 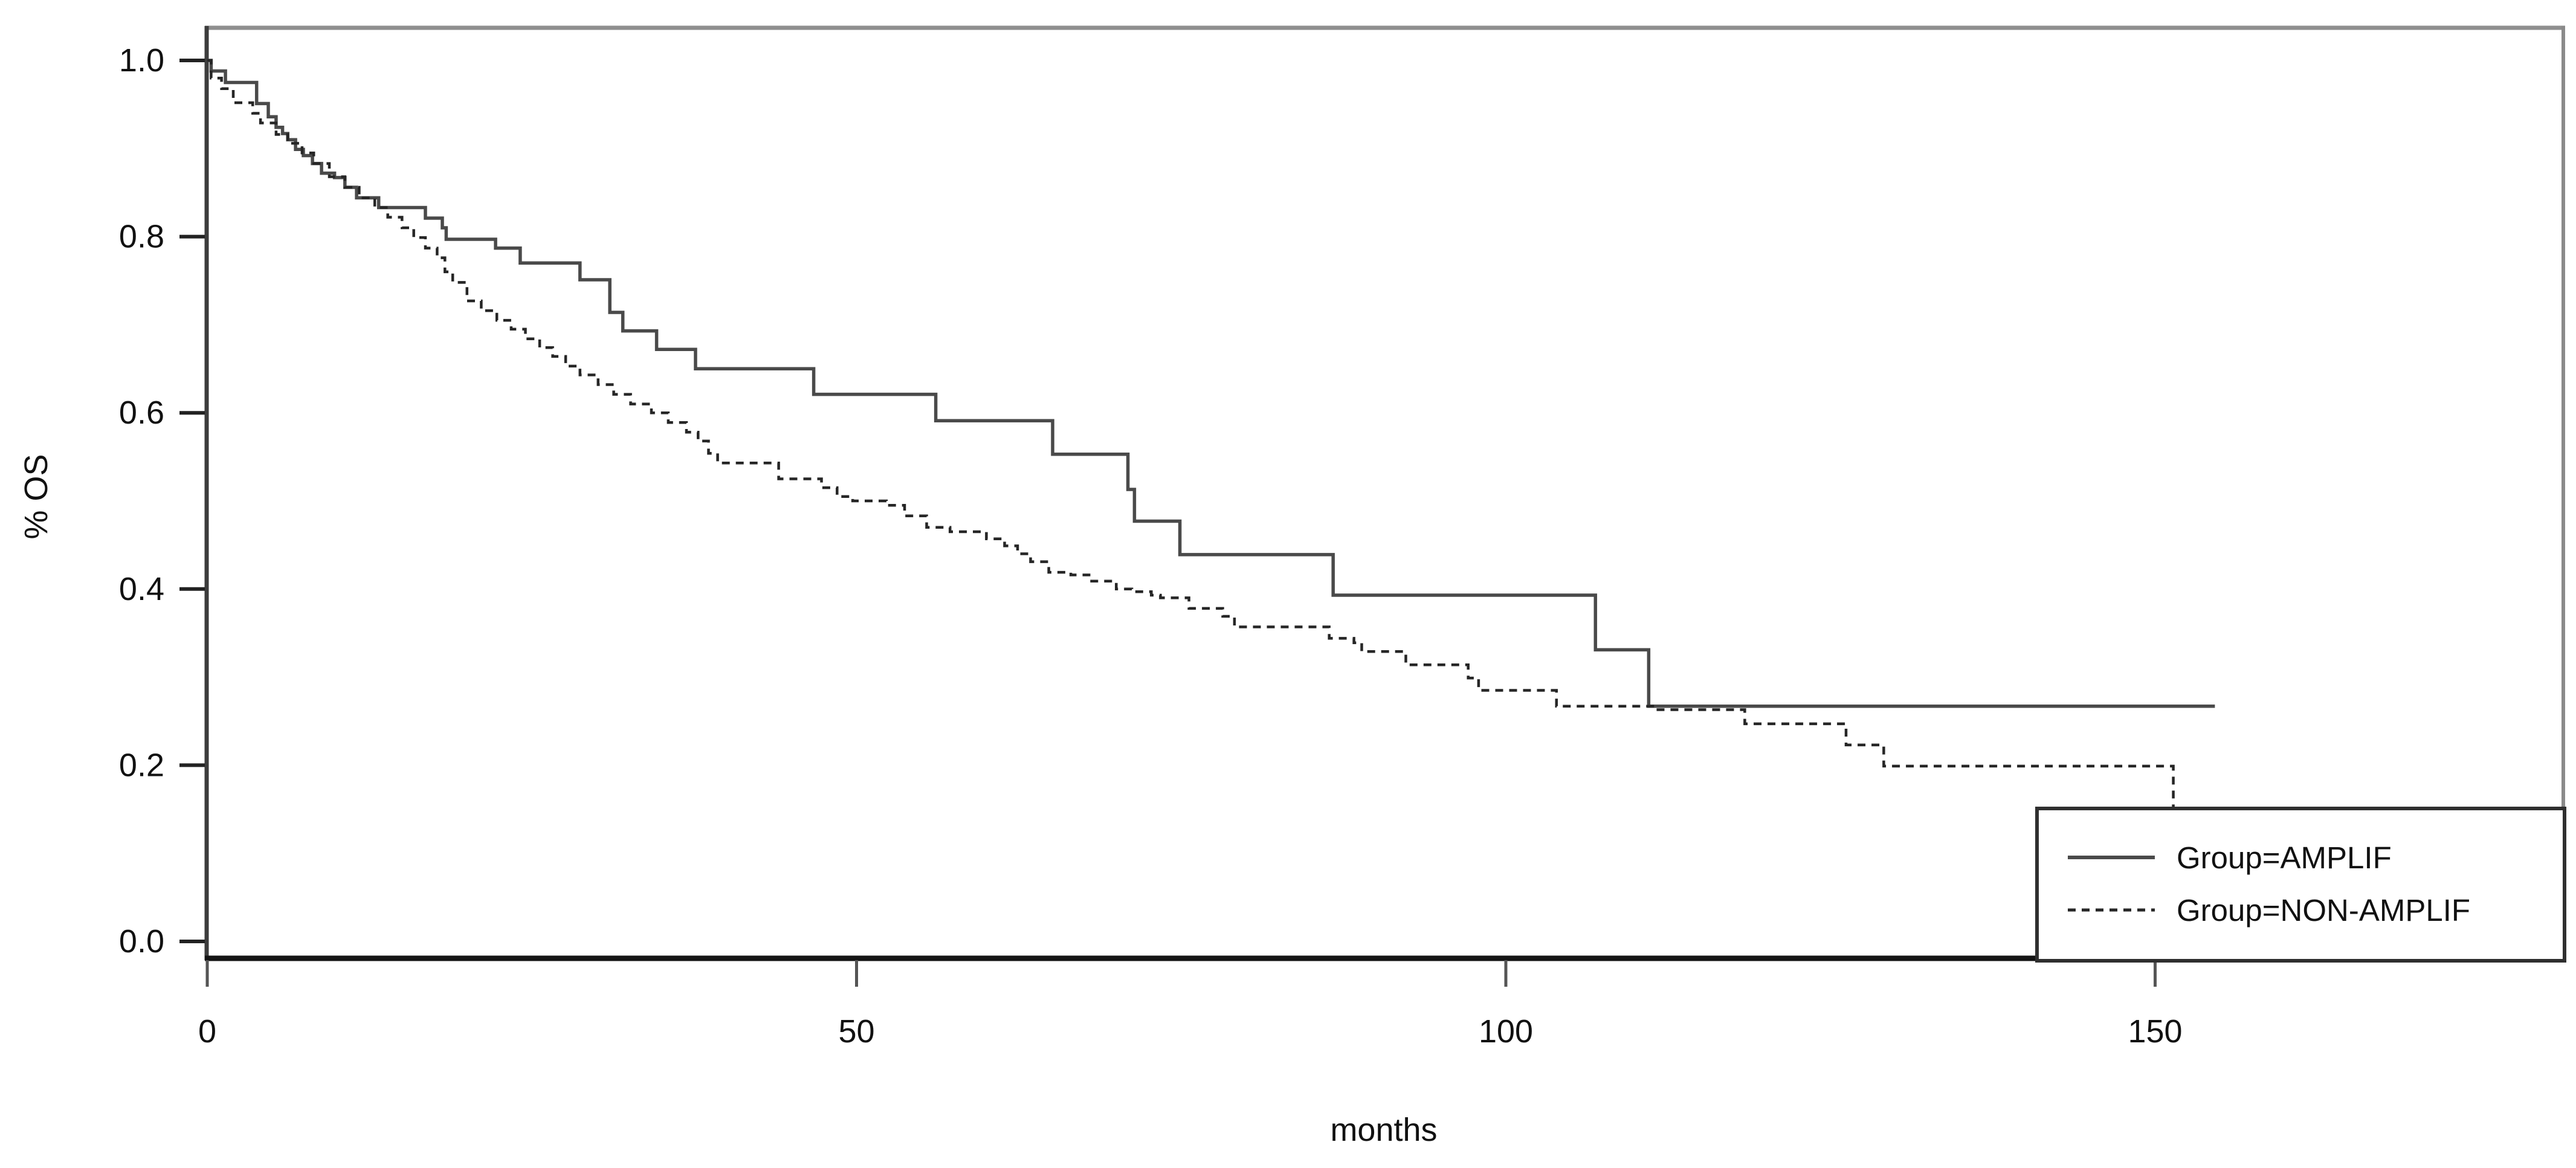 I want to click on y-axis-ticks: 1.0 0.8 0.6 0.4 0.2 0.0, so click(x=162, y=501).